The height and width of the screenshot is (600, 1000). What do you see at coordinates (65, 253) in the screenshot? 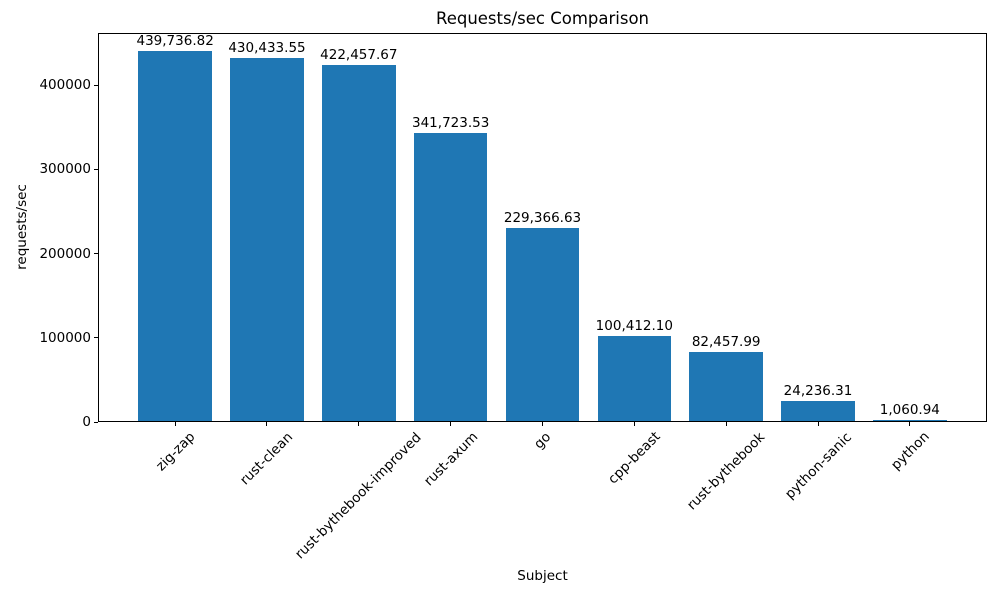
I see `y-tick-label: 200000` at bounding box center [65, 253].